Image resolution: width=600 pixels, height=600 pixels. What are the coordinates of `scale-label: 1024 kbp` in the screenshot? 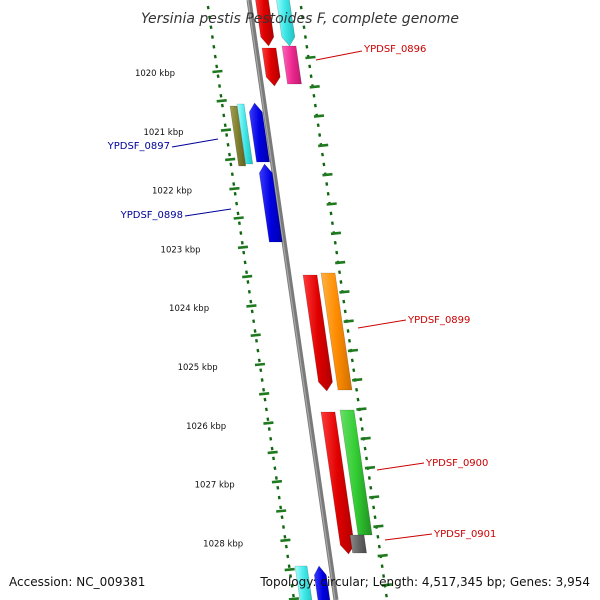 It's located at (189, 309).